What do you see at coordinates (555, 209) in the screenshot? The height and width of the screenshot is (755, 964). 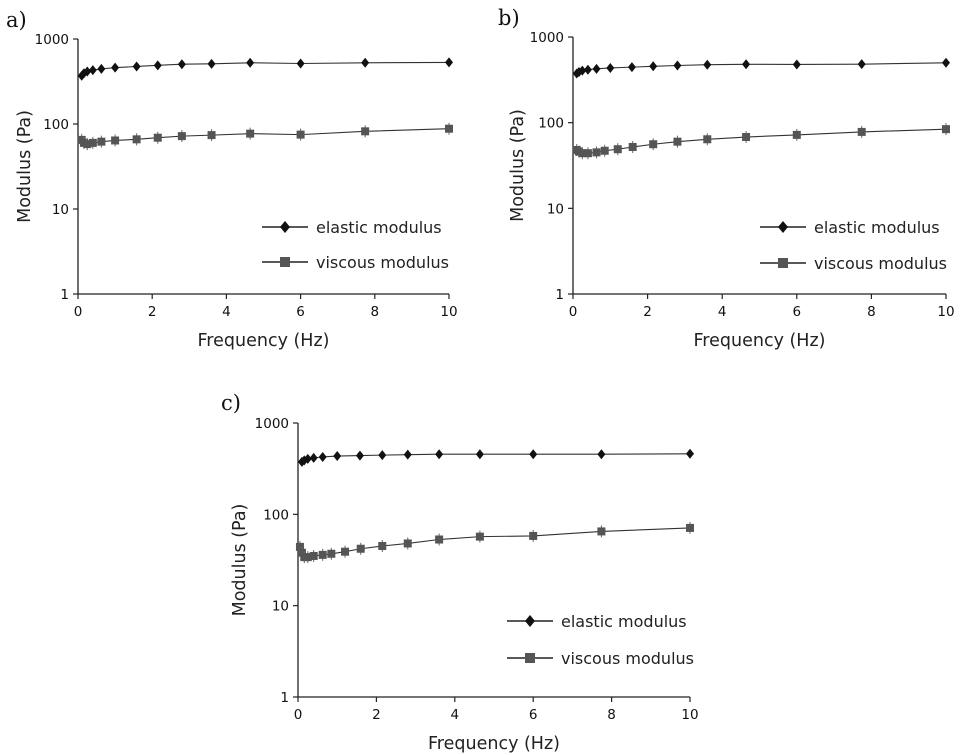 I see `y-tick-label: 10` at bounding box center [555, 209].